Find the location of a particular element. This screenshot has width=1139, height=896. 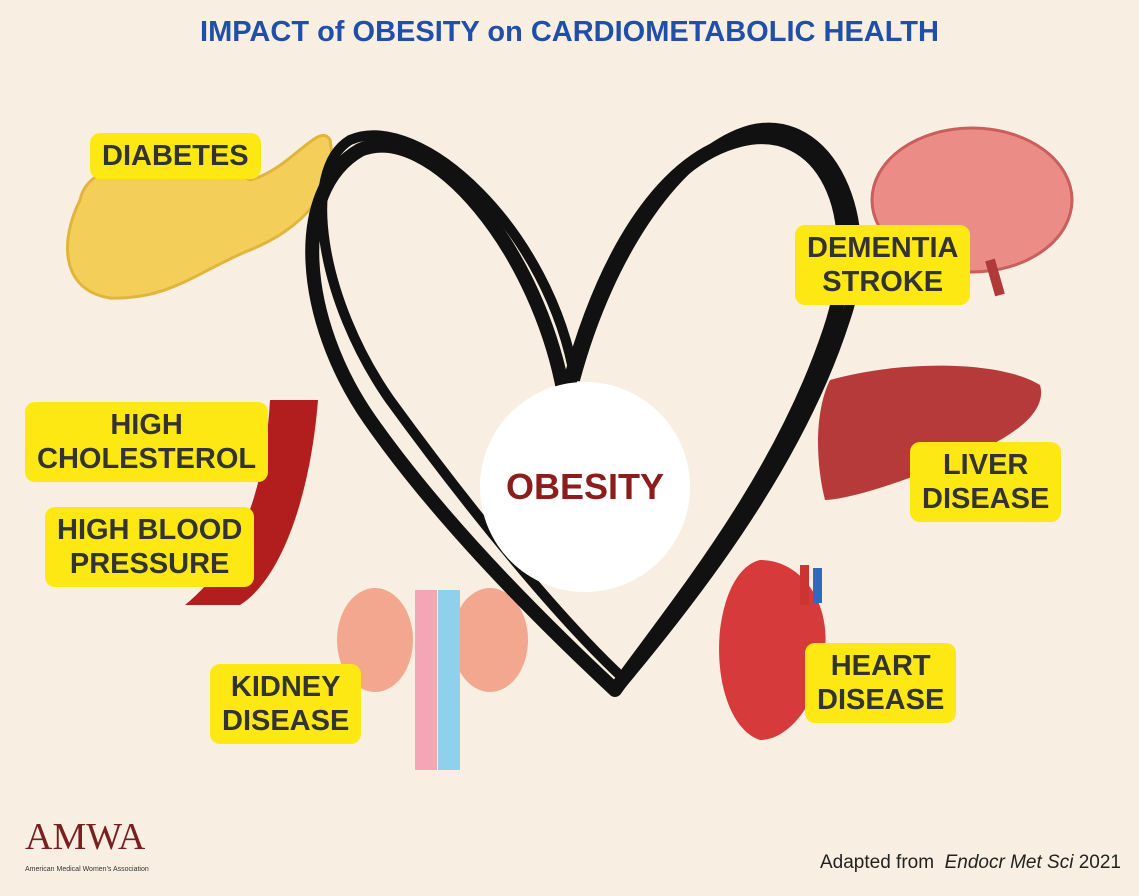

condition-line: STROKE is located at coordinates (883, 282).